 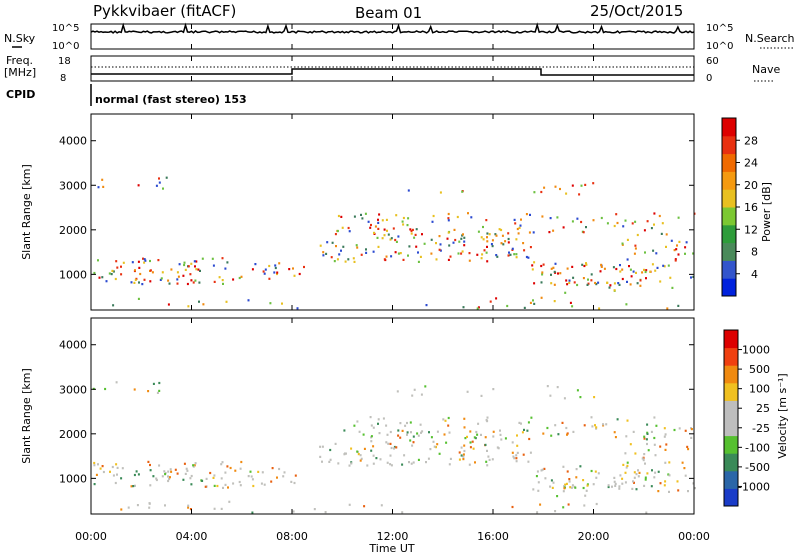 What do you see at coordinates (759, 389) in the screenshot?
I see `colorbar-tick-label: 100` at bounding box center [759, 389].